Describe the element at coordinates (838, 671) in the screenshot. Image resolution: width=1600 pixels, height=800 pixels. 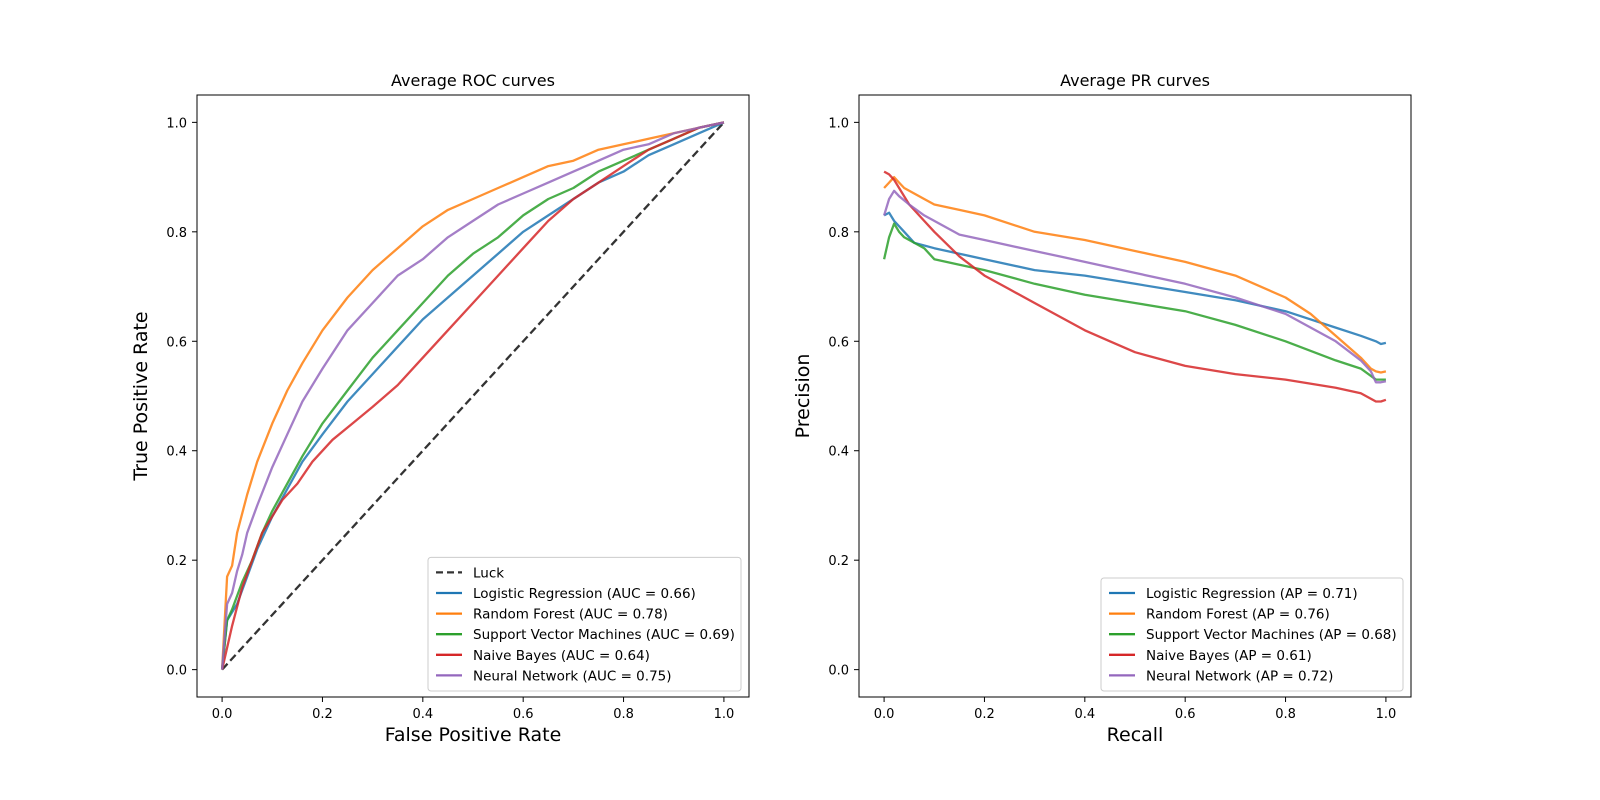
I see `pr-ytick-label: 0.0` at that location.